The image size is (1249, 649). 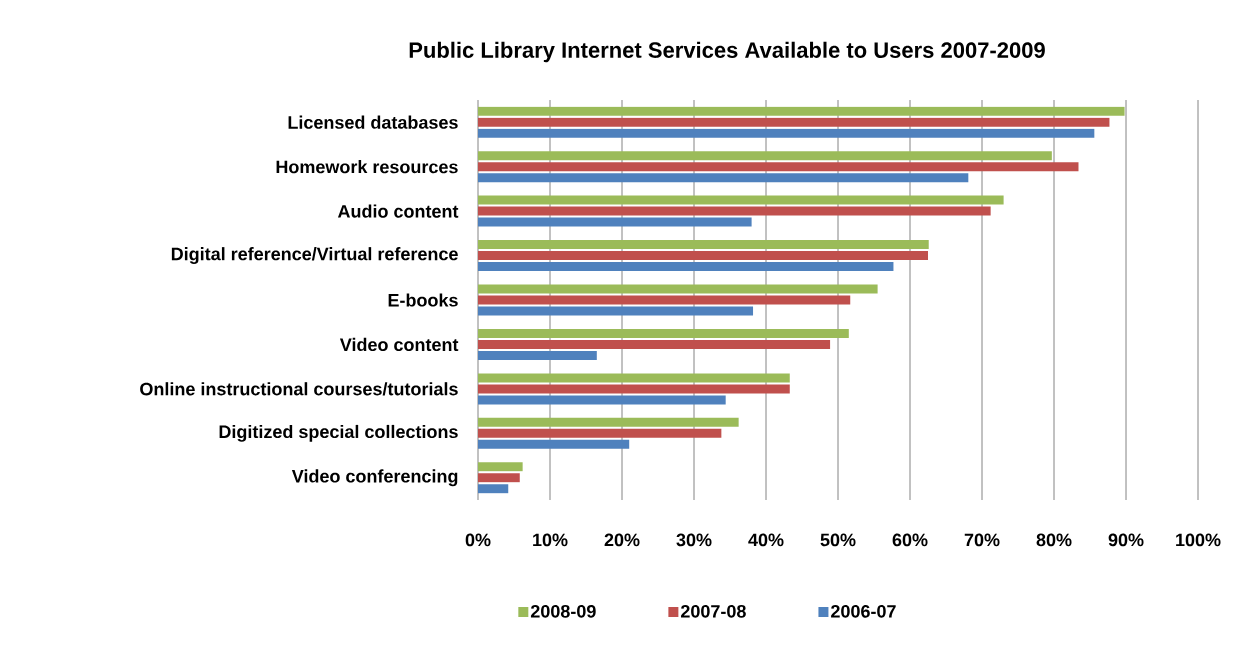 What do you see at coordinates (367, 167) in the screenshot?
I see `y-tick-label: Homework resources` at bounding box center [367, 167].